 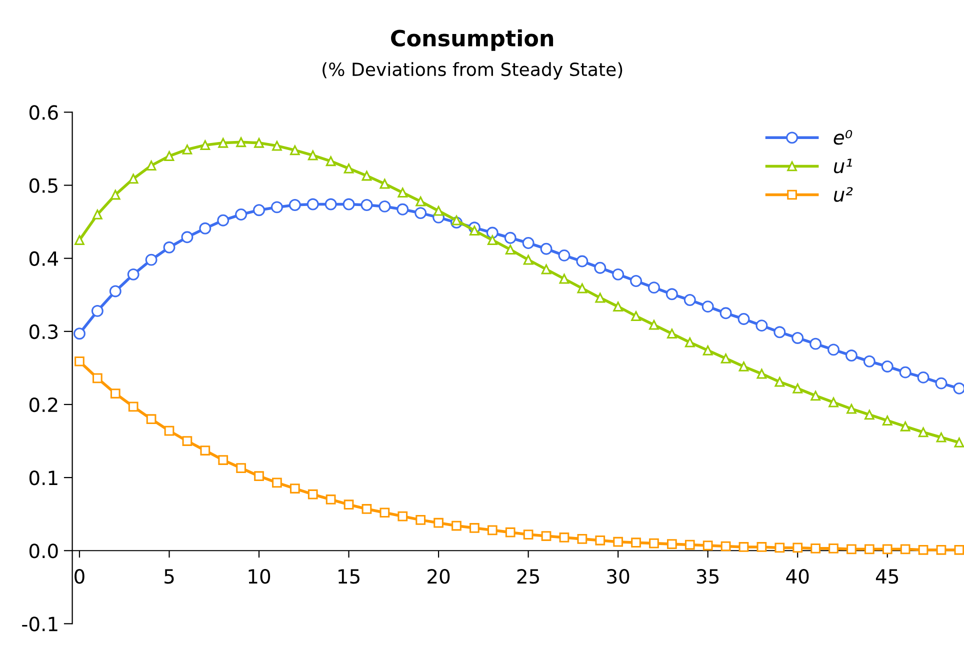 What do you see at coordinates (43, 332) in the screenshot?
I see `y-tick-label: 0.3` at bounding box center [43, 332].